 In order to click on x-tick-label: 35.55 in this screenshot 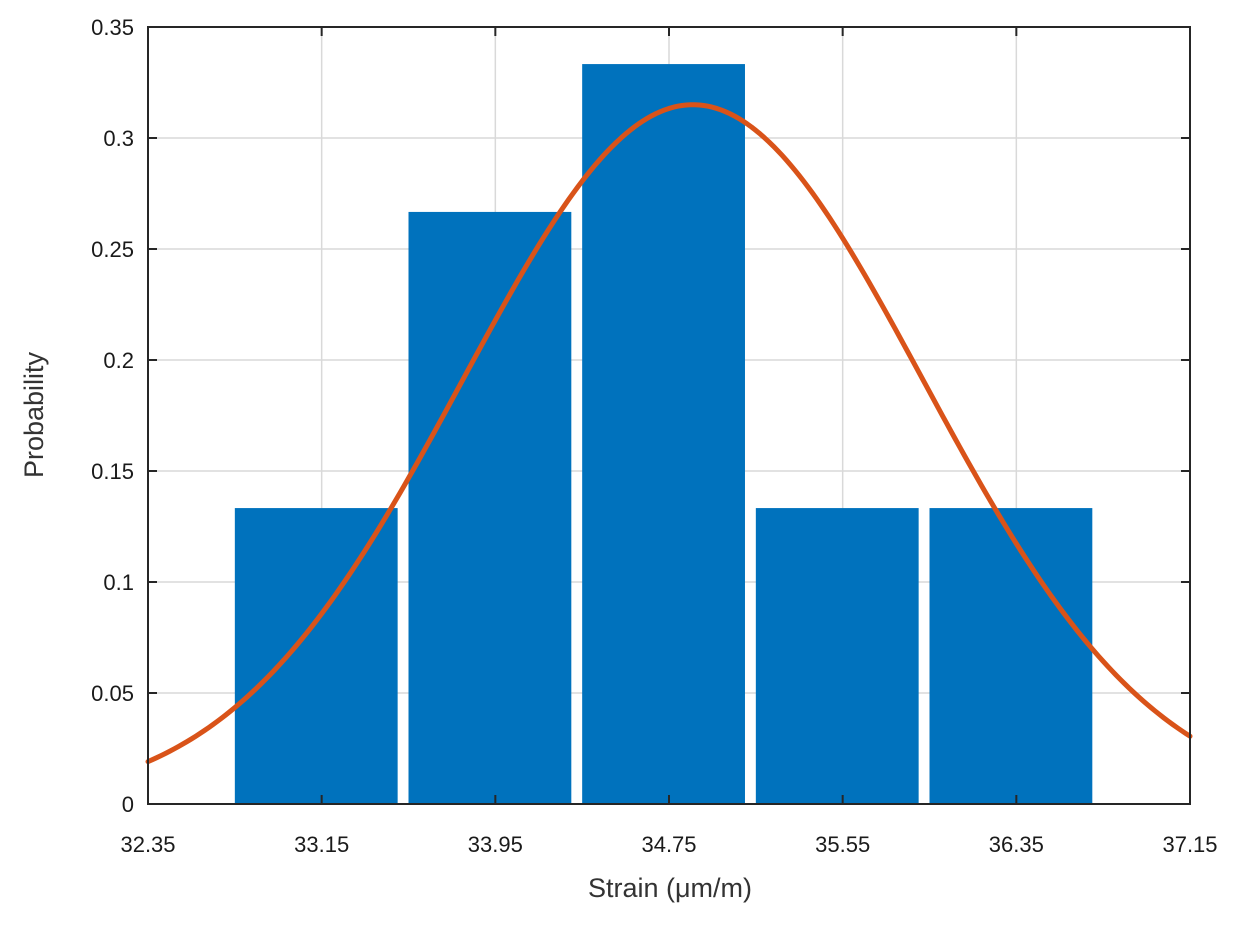, I will do `click(842, 844)`.